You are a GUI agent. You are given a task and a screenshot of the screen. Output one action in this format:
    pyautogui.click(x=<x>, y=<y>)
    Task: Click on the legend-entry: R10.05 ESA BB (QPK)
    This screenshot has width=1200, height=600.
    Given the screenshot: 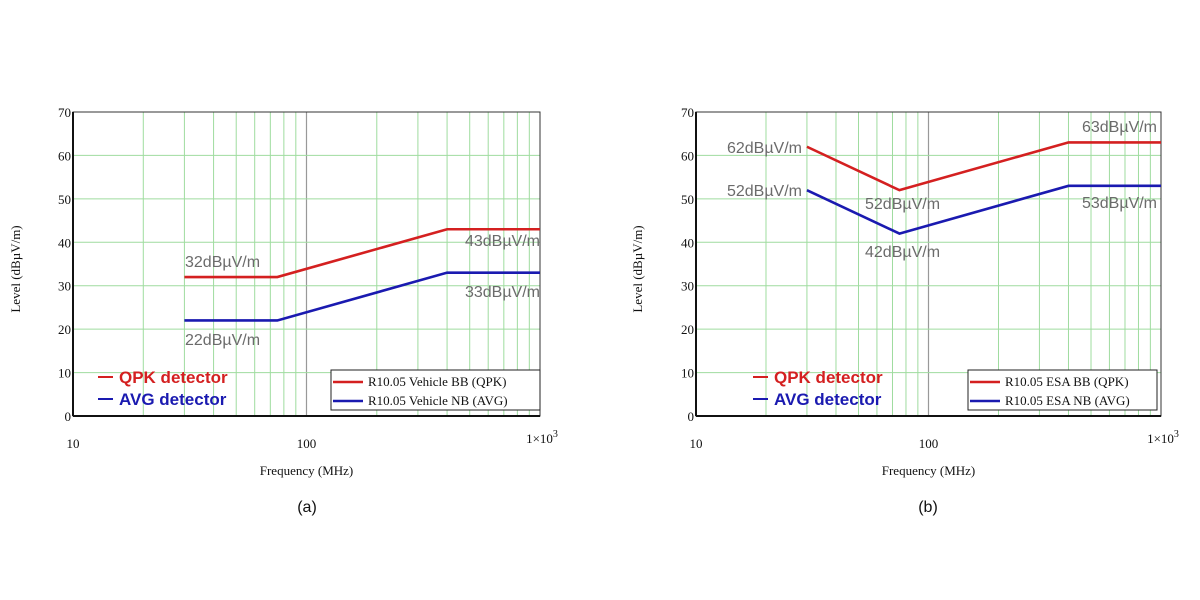 What is the action you would take?
    pyautogui.click(x=1067, y=381)
    